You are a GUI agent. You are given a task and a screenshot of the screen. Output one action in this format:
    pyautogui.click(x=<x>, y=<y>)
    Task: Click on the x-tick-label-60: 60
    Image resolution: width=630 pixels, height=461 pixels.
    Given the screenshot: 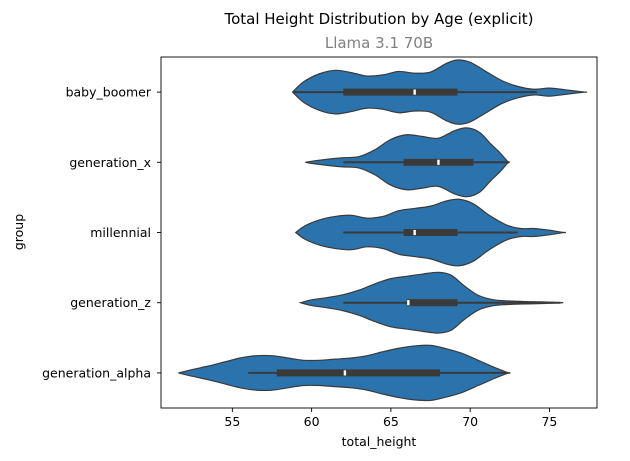 What is the action you would take?
    pyautogui.click(x=312, y=421)
    